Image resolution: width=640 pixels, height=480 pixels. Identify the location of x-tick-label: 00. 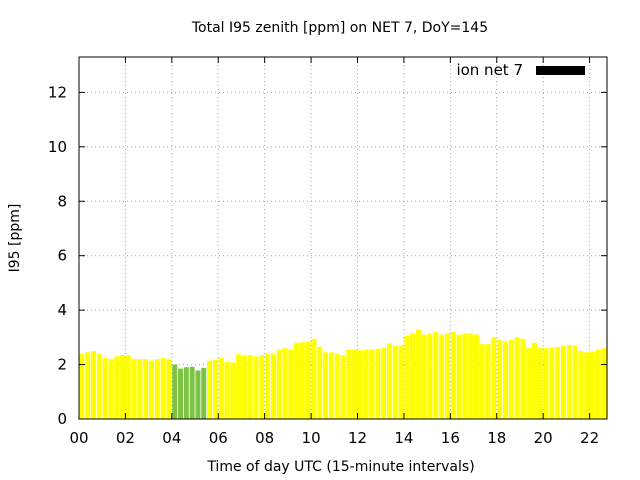
(78, 438).